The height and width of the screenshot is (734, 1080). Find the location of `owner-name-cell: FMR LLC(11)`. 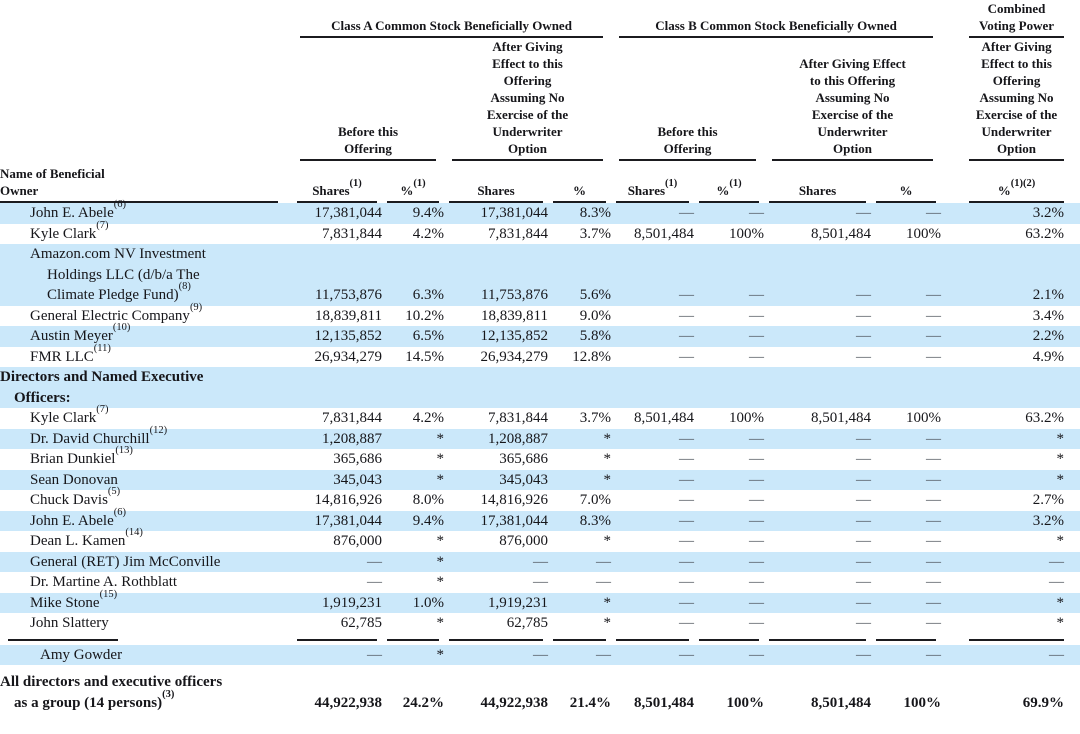

owner-name-cell: FMR LLC(11) is located at coordinates (146, 355).